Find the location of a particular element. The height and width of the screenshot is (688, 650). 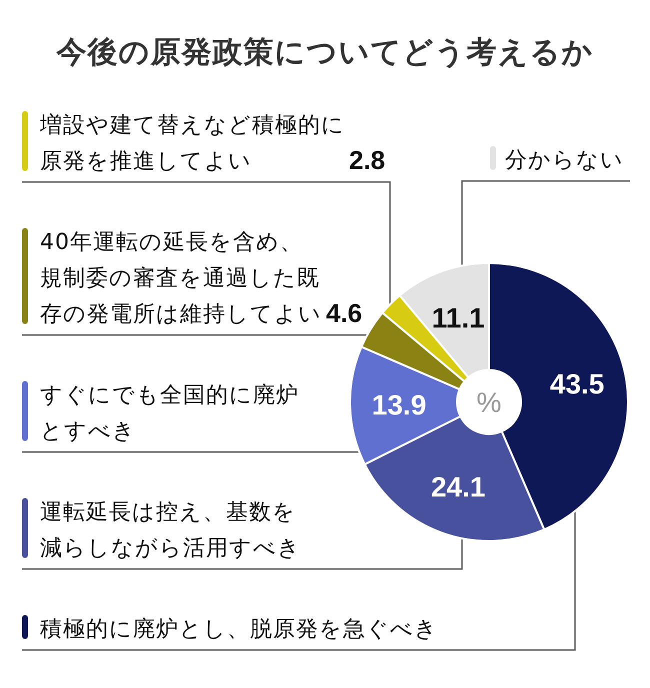

chart-title: 今後の原発政策についてどう考えるか is located at coordinates (325, 52).